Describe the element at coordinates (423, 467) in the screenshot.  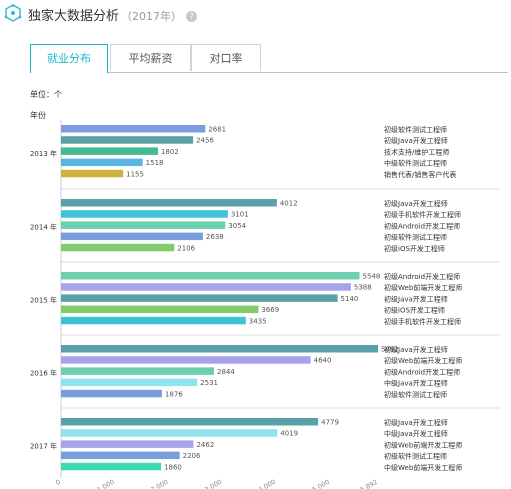
I see `bar-category-label: 中级Web前端开发工程师` at that location.